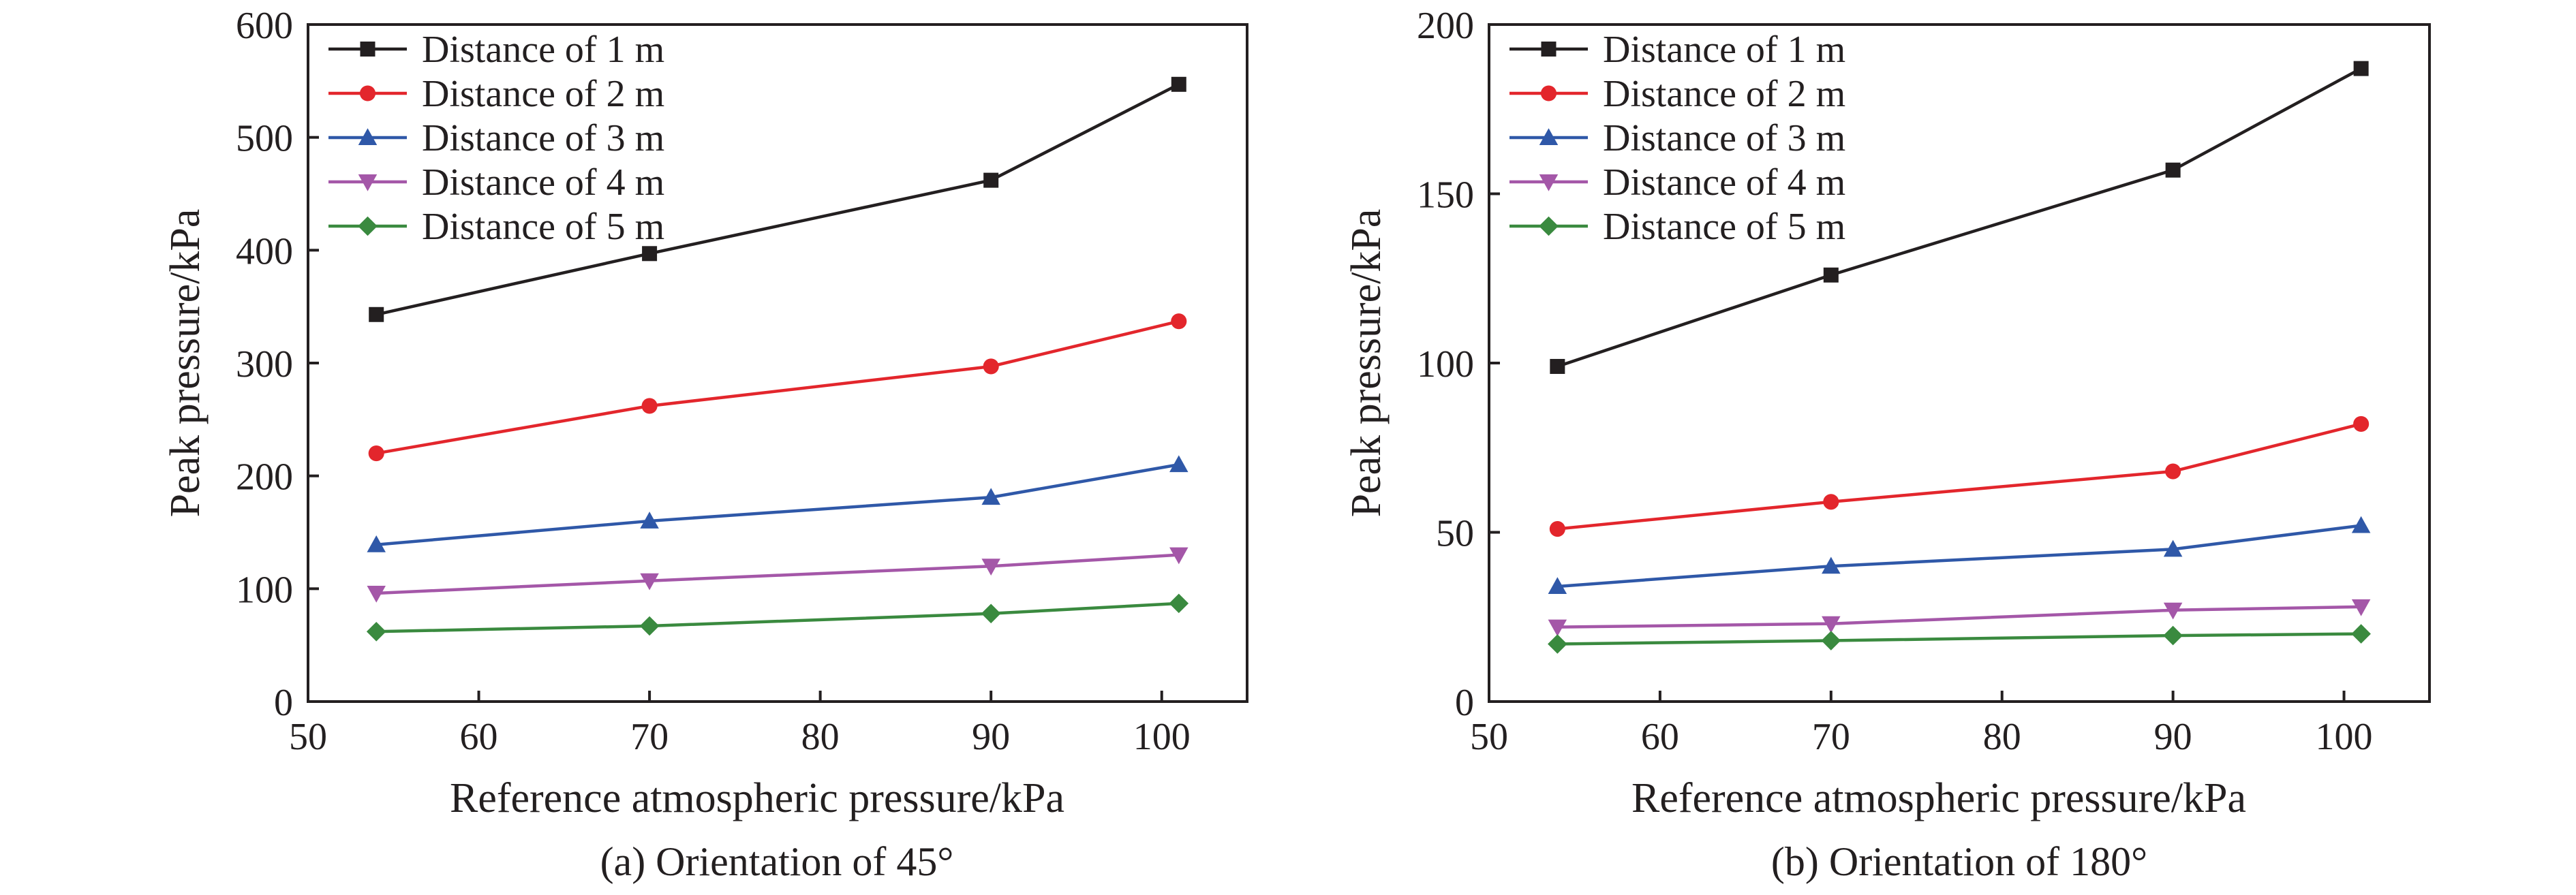 The image size is (2576, 895). What do you see at coordinates (543, 94) in the screenshot?
I see `legend-label: Distance of 2 m` at bounding box center [543, 94].